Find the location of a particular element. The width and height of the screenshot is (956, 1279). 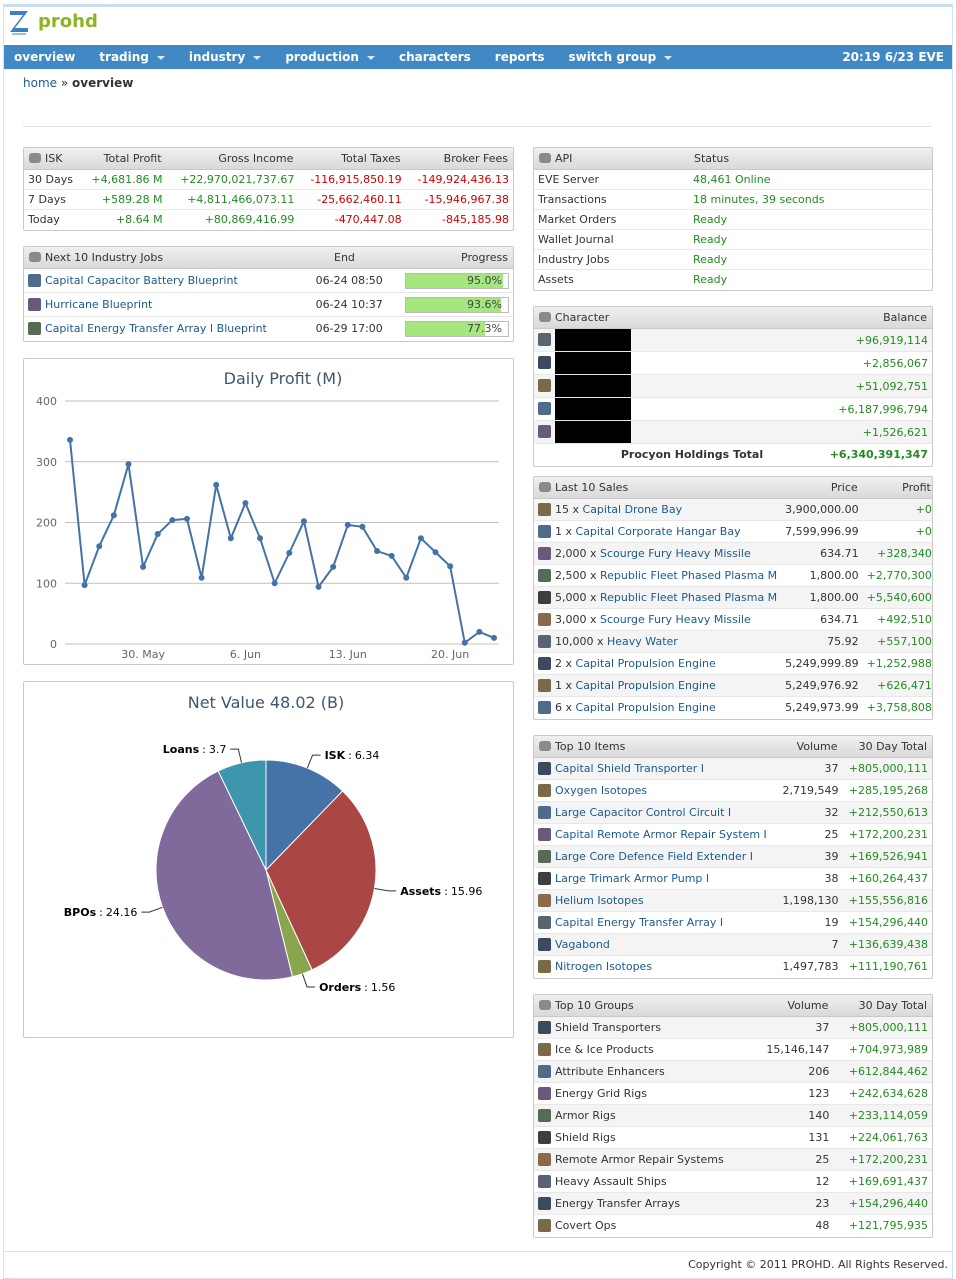

item-link: Capital Remote Armor Repair System I is located at coordinates (661, 834).